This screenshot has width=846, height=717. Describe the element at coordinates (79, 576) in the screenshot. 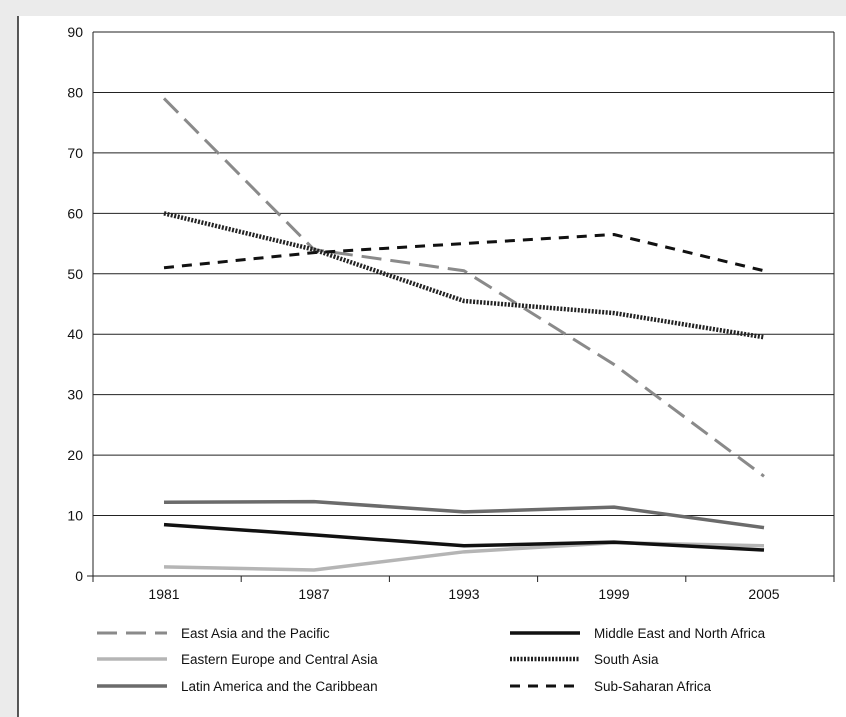

I see `y-tick-label: 0` at that location.